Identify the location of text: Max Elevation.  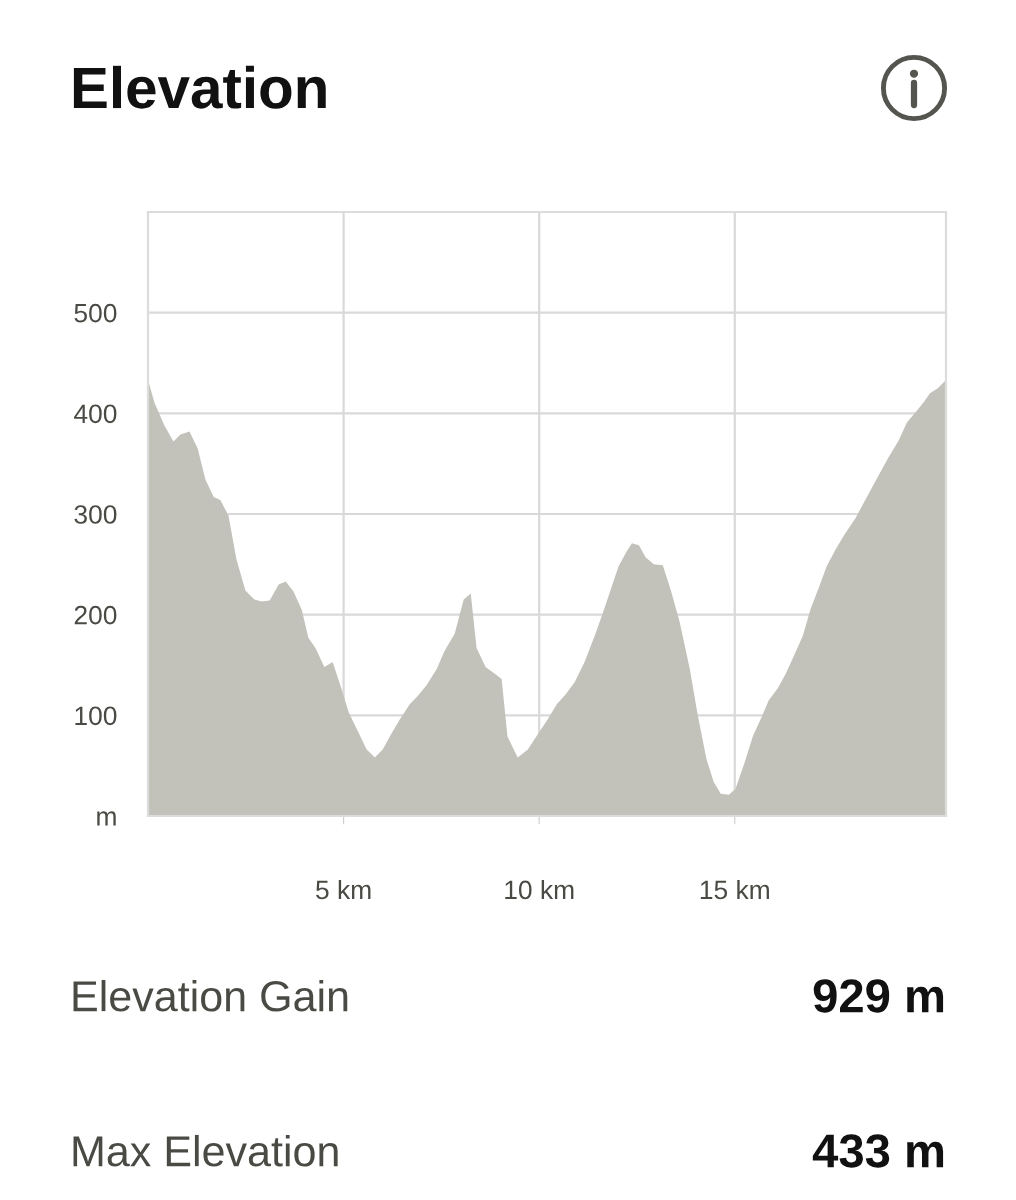
(205, 1150).